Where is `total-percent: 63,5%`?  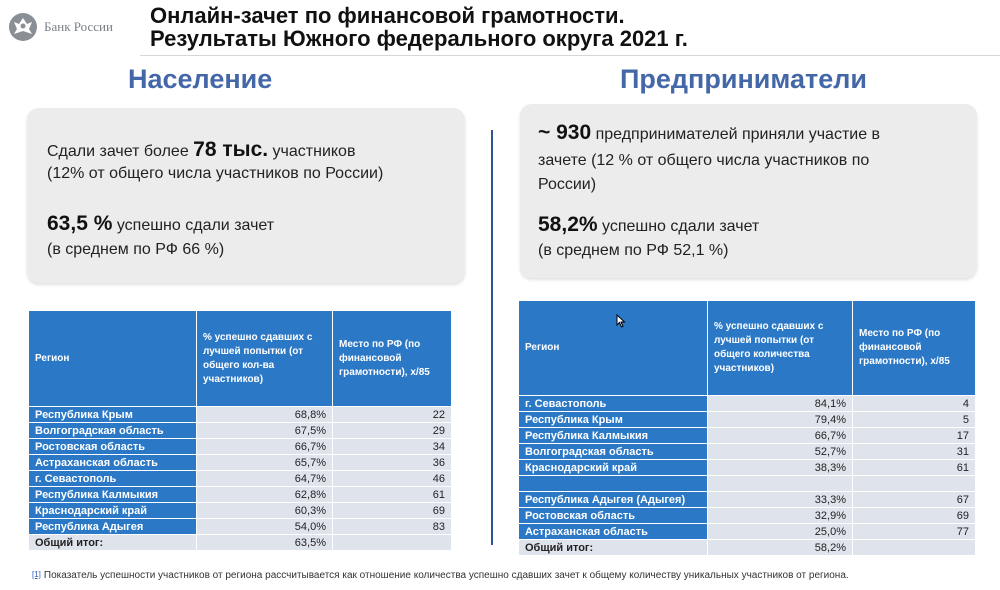 total-percent: 63,5% is located at coordinates (264, 542).